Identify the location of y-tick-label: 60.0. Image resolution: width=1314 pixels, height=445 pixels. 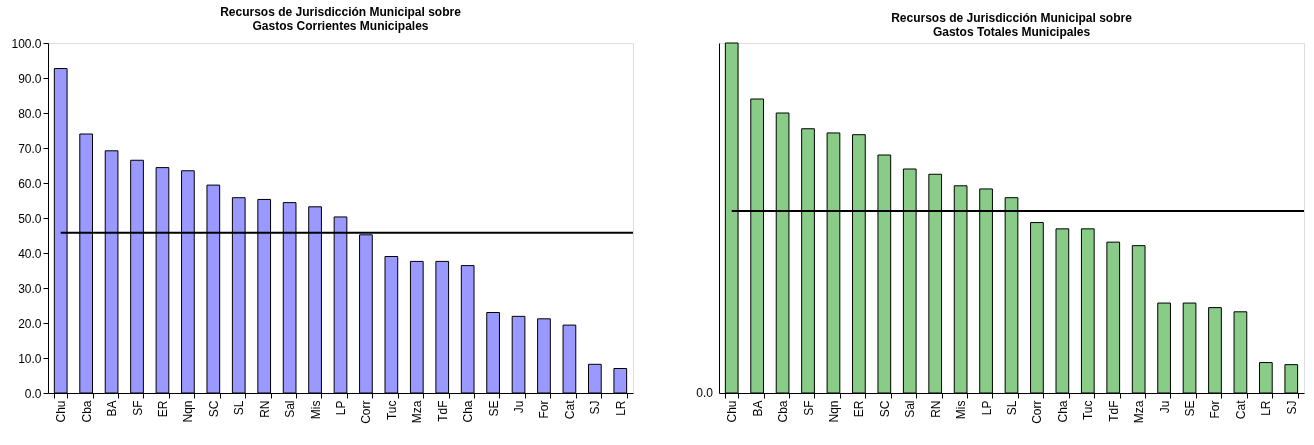
(30, 183).